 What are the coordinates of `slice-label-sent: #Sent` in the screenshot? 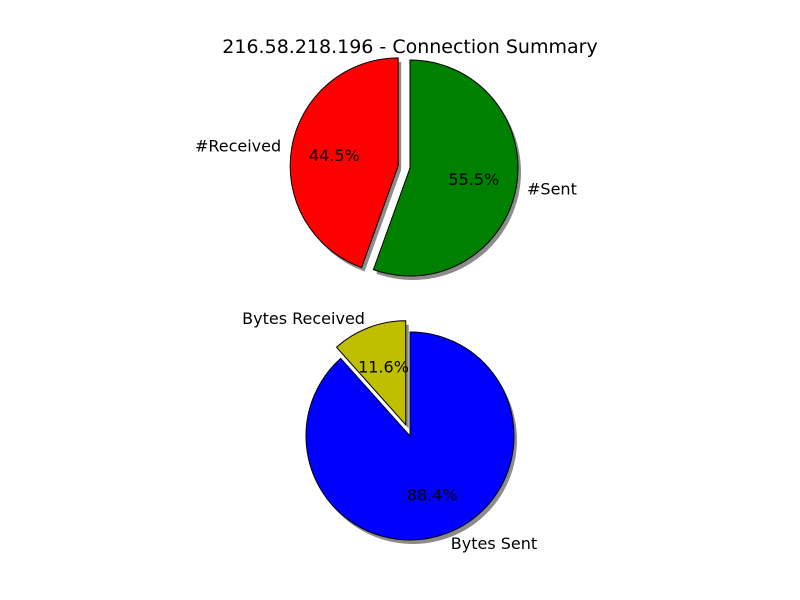 It's located at (552, 188).